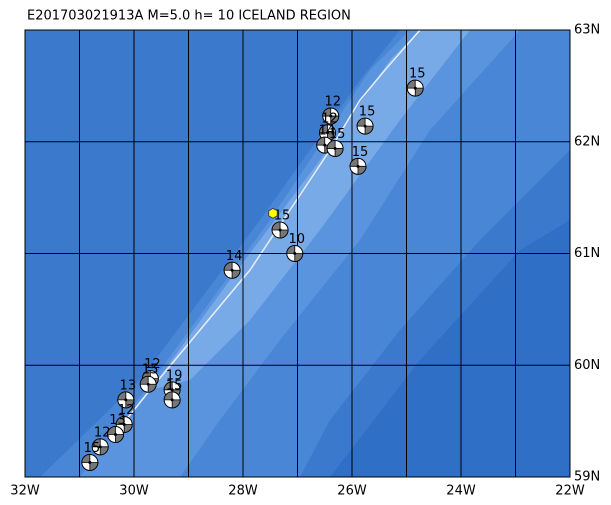 This screenshot has height=505, width=611. What do you see at coordinates (587, 365) in the screenshot?
I see `lat-tick-label: 60N` at bounding box center [587, 365].